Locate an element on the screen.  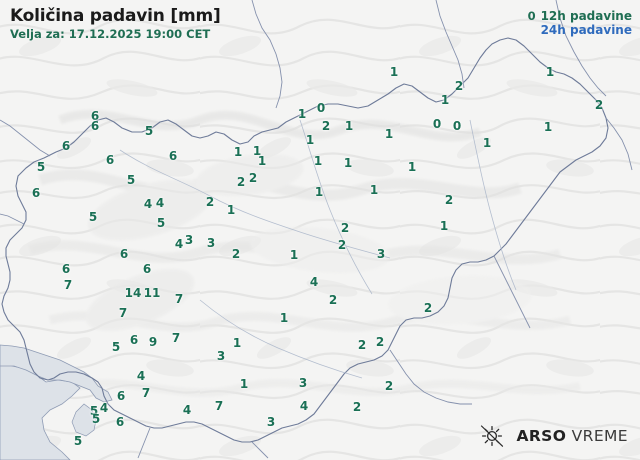
arso-vreme-brand: ARSO VREME is located at coordinates (553, 436).